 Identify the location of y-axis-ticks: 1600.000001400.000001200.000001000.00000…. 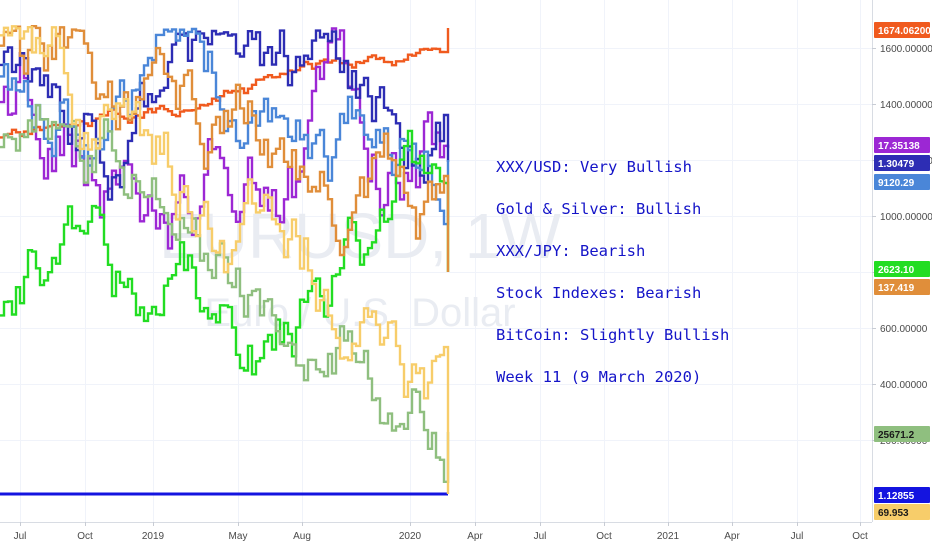
(902, 245).